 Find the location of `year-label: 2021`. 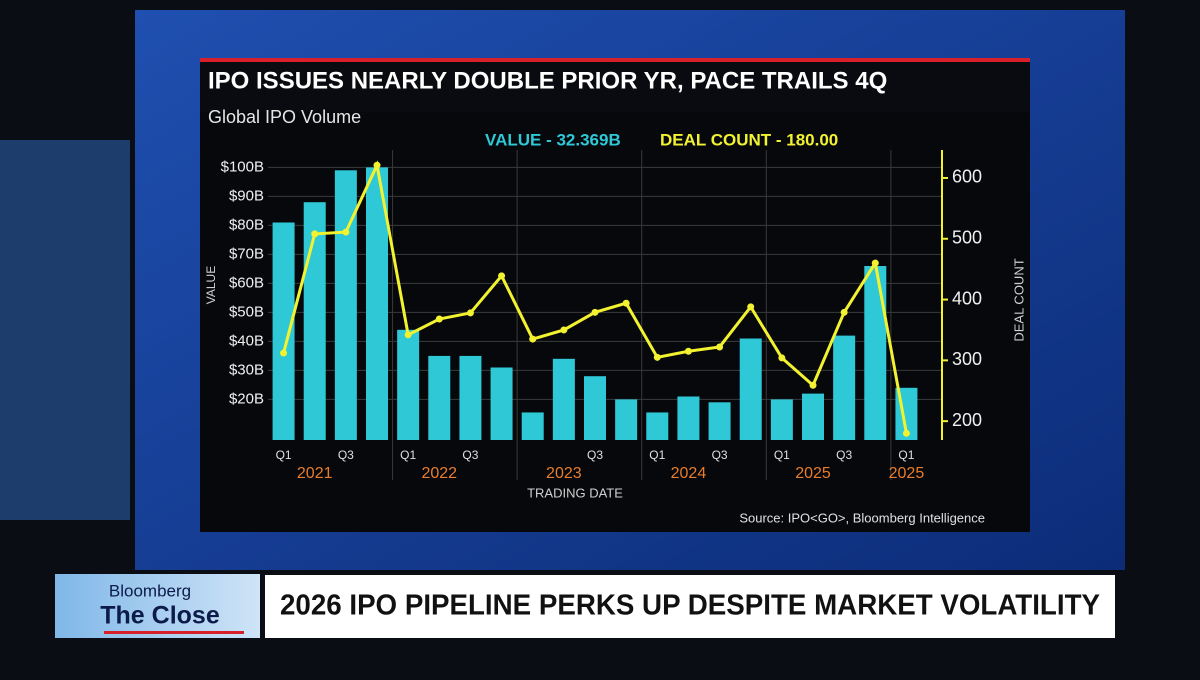

year-label: 2021 is located at coordinates (315, 473).